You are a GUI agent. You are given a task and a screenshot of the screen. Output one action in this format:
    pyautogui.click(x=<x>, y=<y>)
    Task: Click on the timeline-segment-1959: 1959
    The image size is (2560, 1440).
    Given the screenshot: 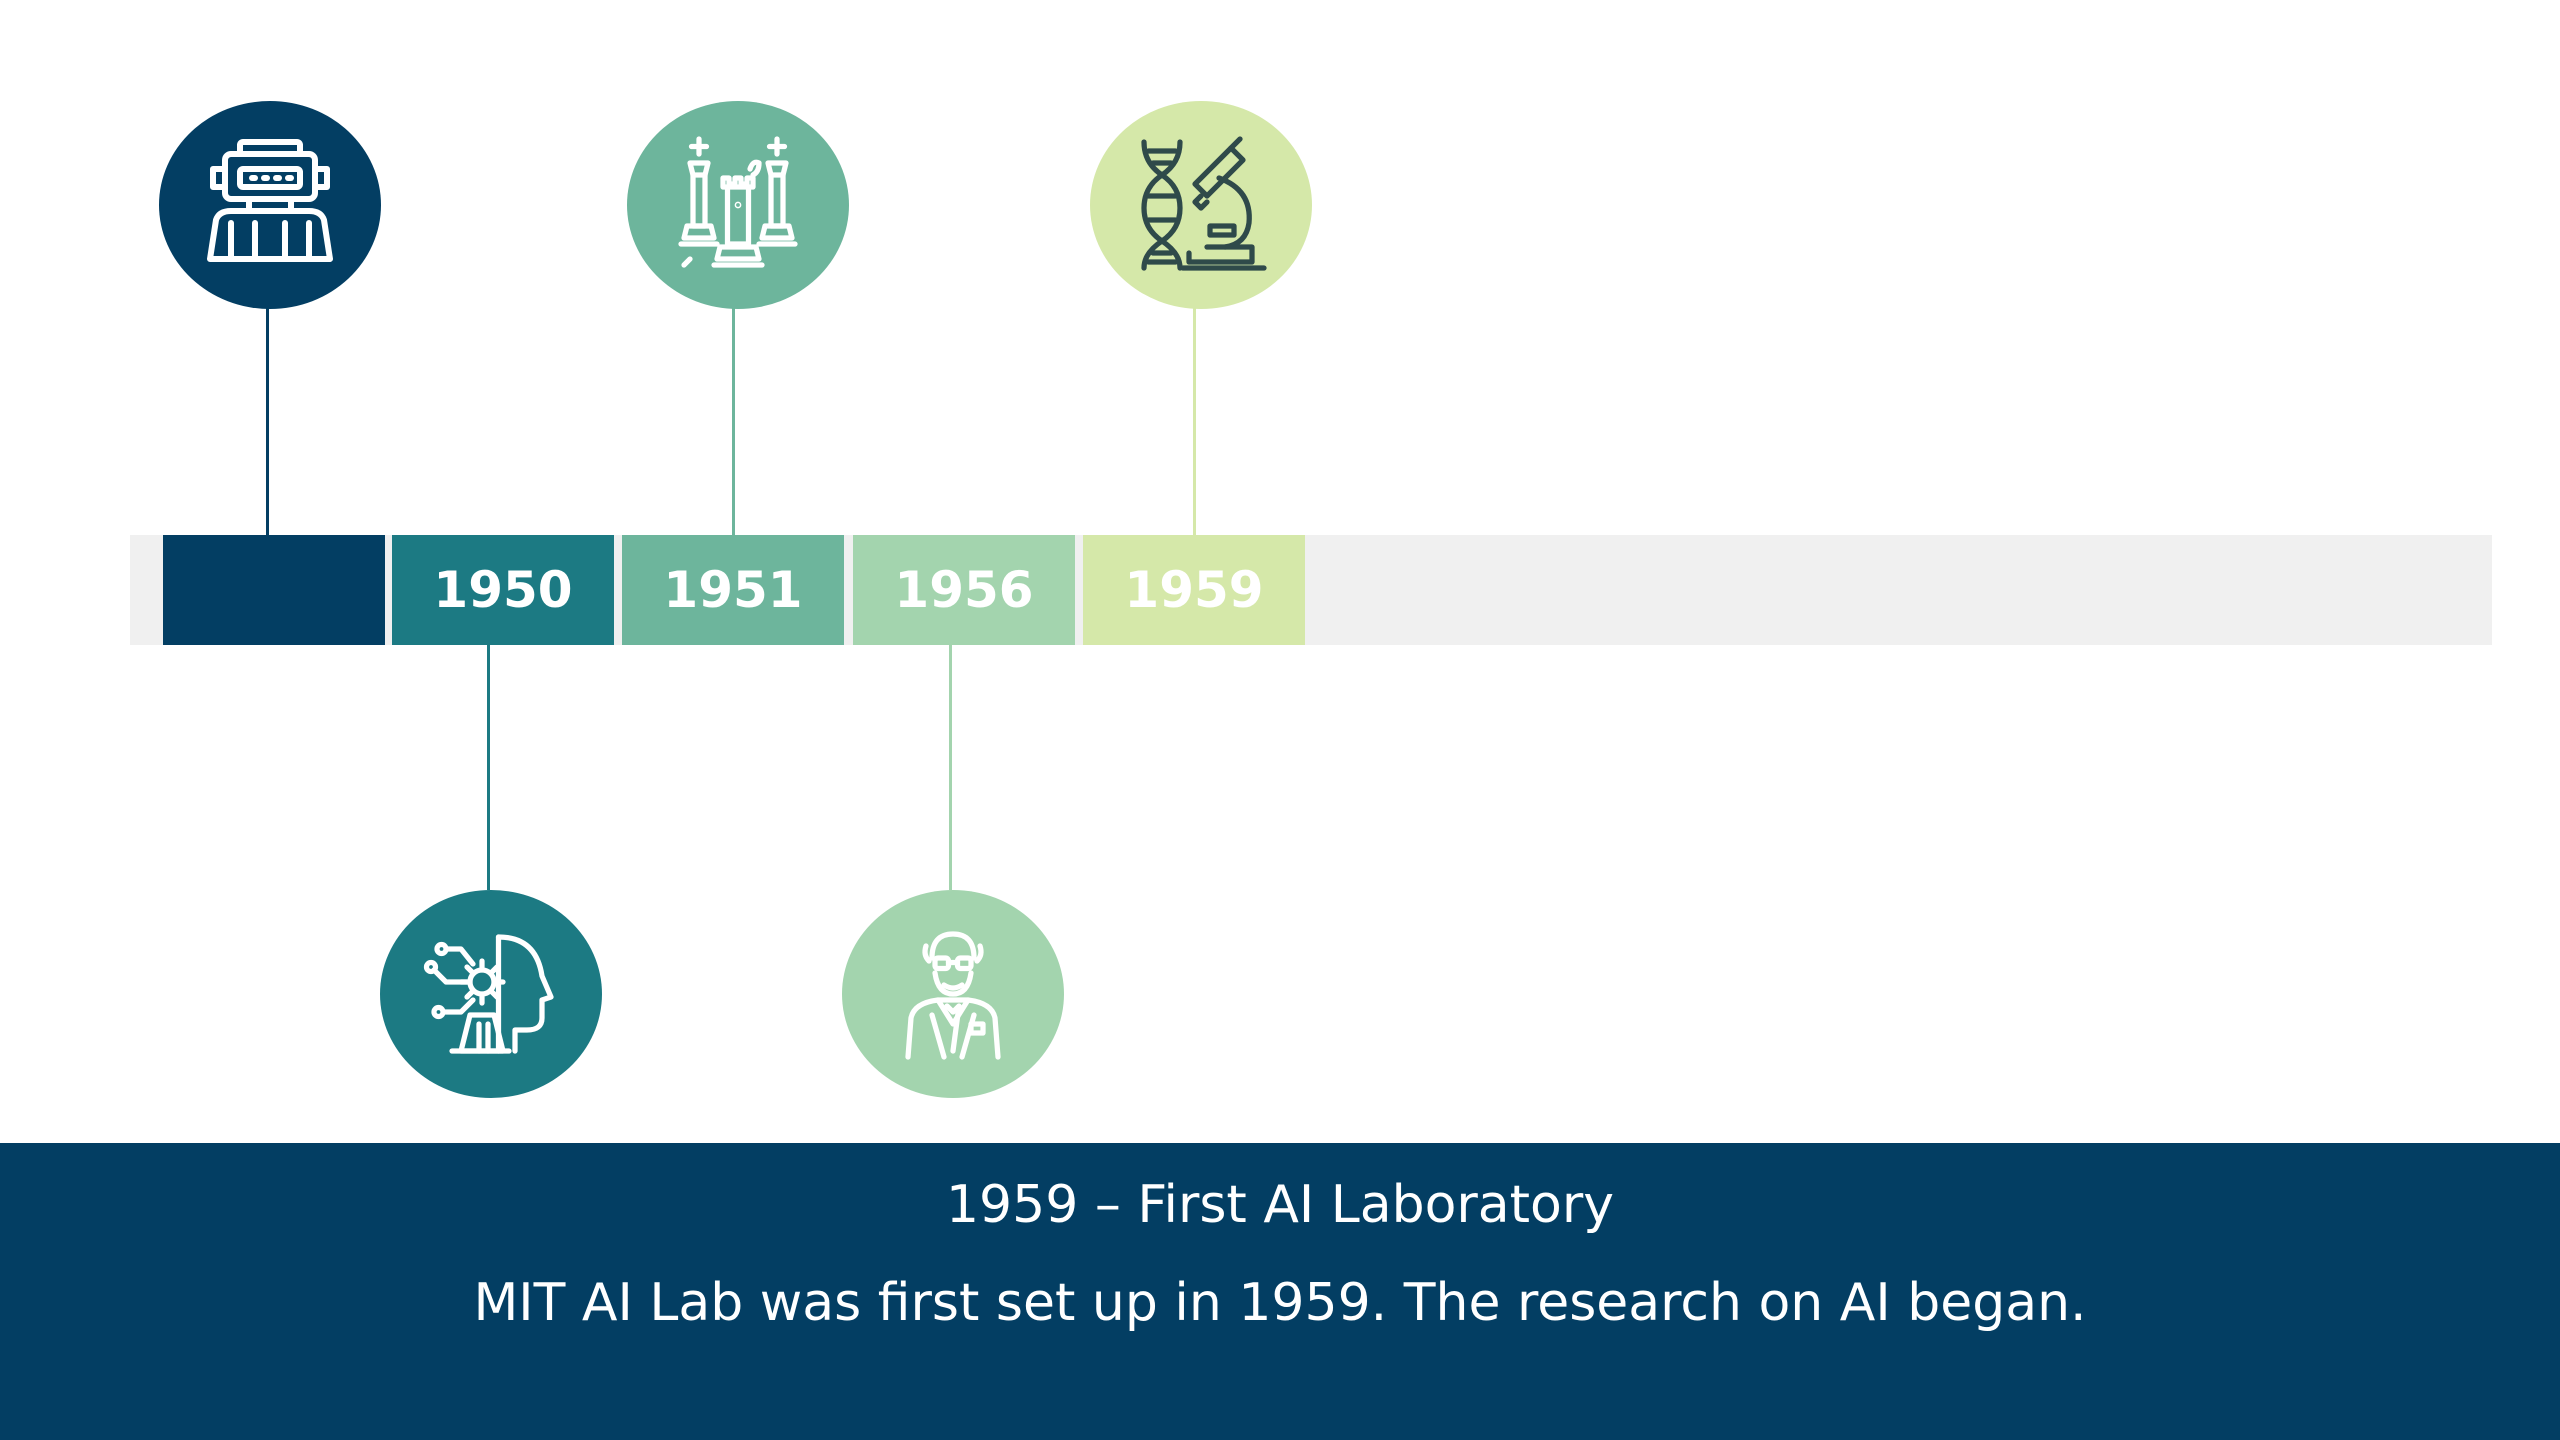 What is the action you would take?
    pyautogui.click(x=1194, y=590)
    